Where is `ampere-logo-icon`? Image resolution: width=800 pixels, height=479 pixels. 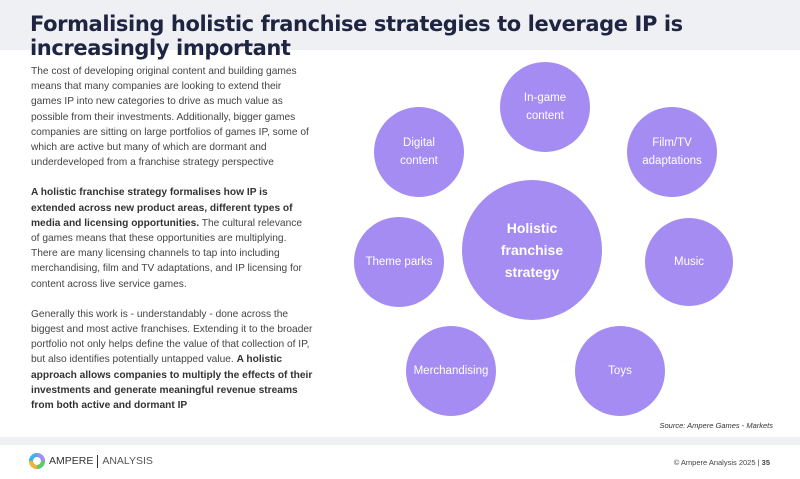 ampere-logo-icon is located at coordinates (37, 461).